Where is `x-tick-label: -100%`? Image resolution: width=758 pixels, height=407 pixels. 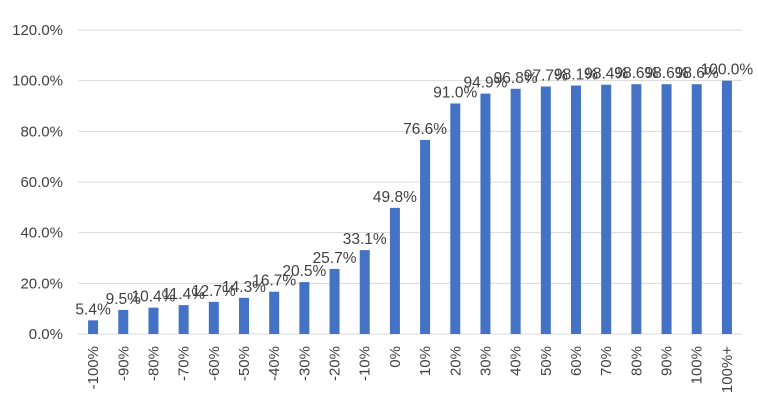
x-tick-label: -100% is located at coordinates (93, 367).